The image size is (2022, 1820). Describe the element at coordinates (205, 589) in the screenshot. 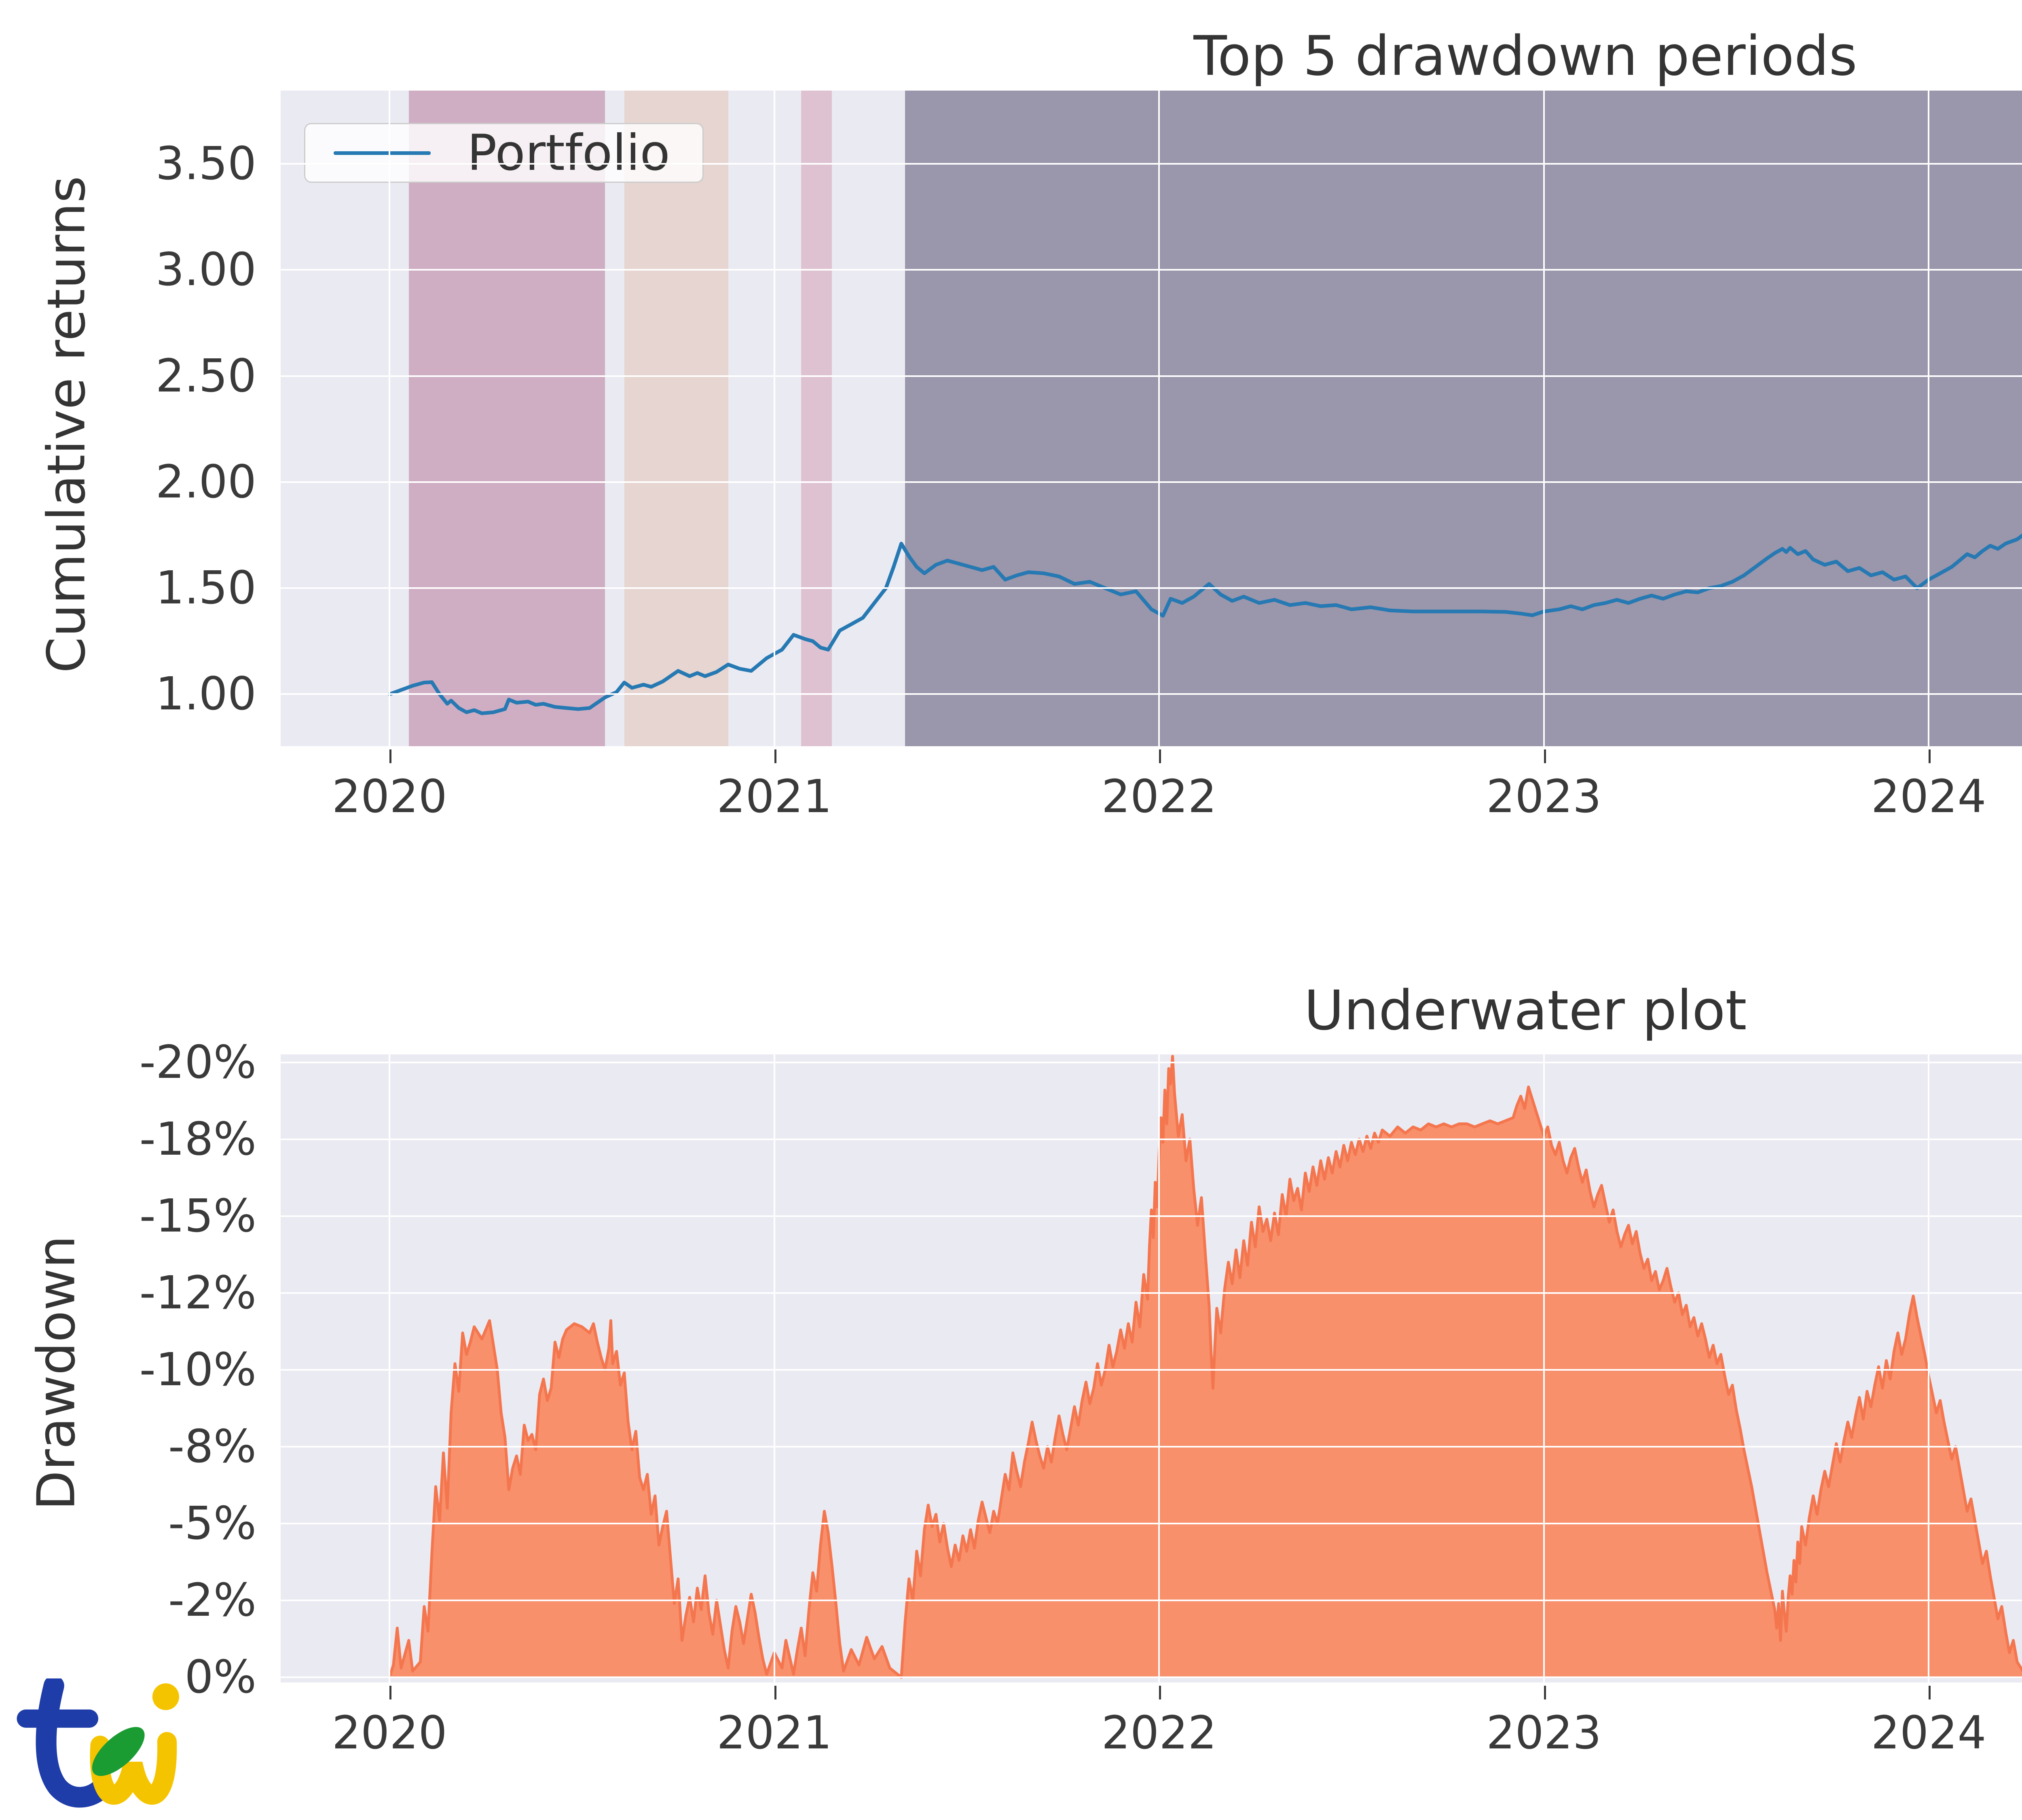

I see `y-tick-label: 1.50` at that location.